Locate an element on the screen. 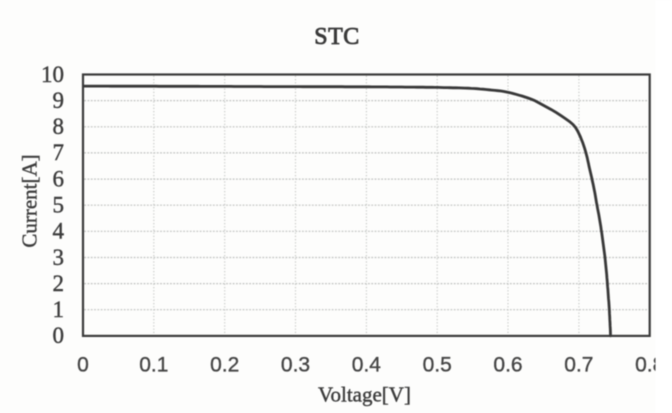  svg-text: 1 is located at coordinates (59, 309).